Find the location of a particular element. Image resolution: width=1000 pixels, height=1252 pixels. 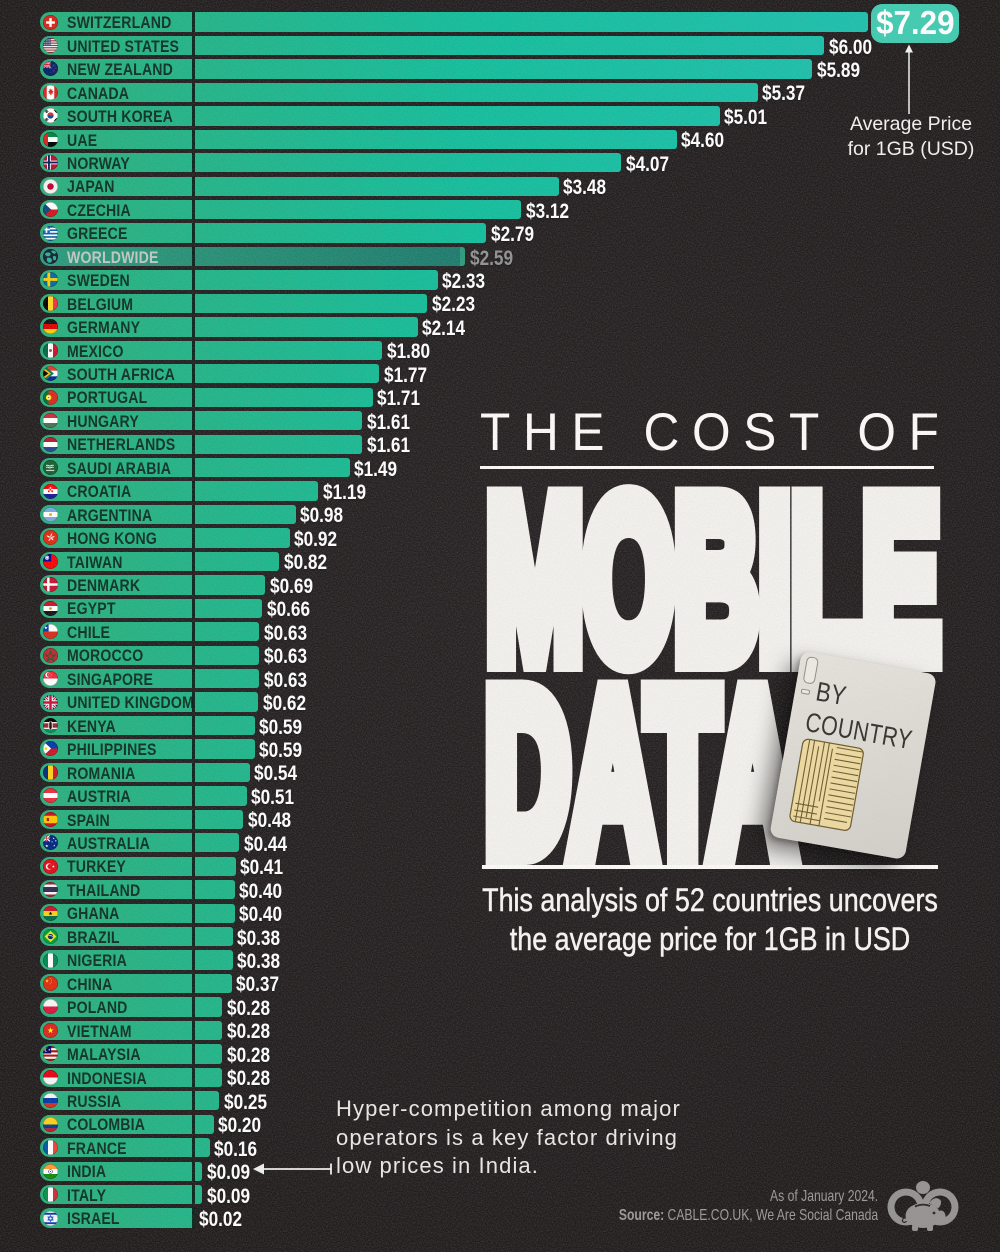

svg-text: MOBILE is located at coordinates (713, 583).